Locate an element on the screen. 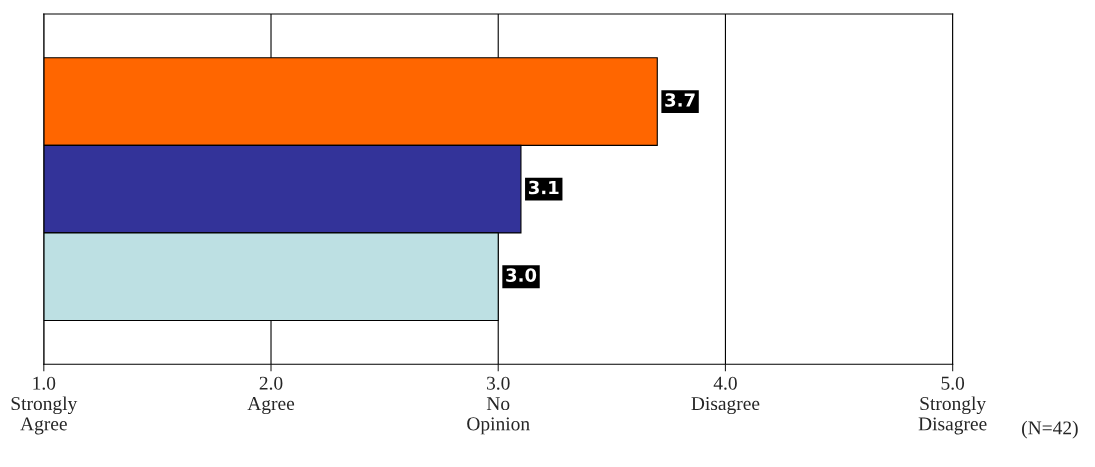 This screenshot has height=467, width=1095. data-label: 3.7 is located at coordinates (680, 100).